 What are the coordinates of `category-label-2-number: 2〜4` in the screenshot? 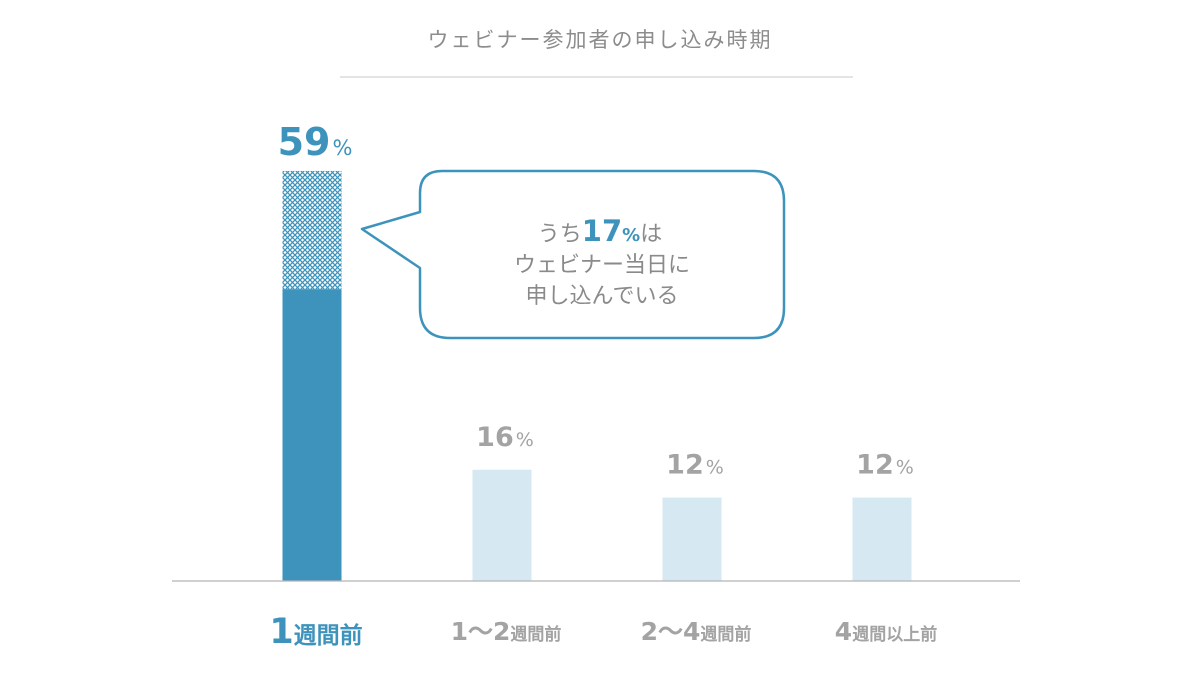 It's located at (671, 631).